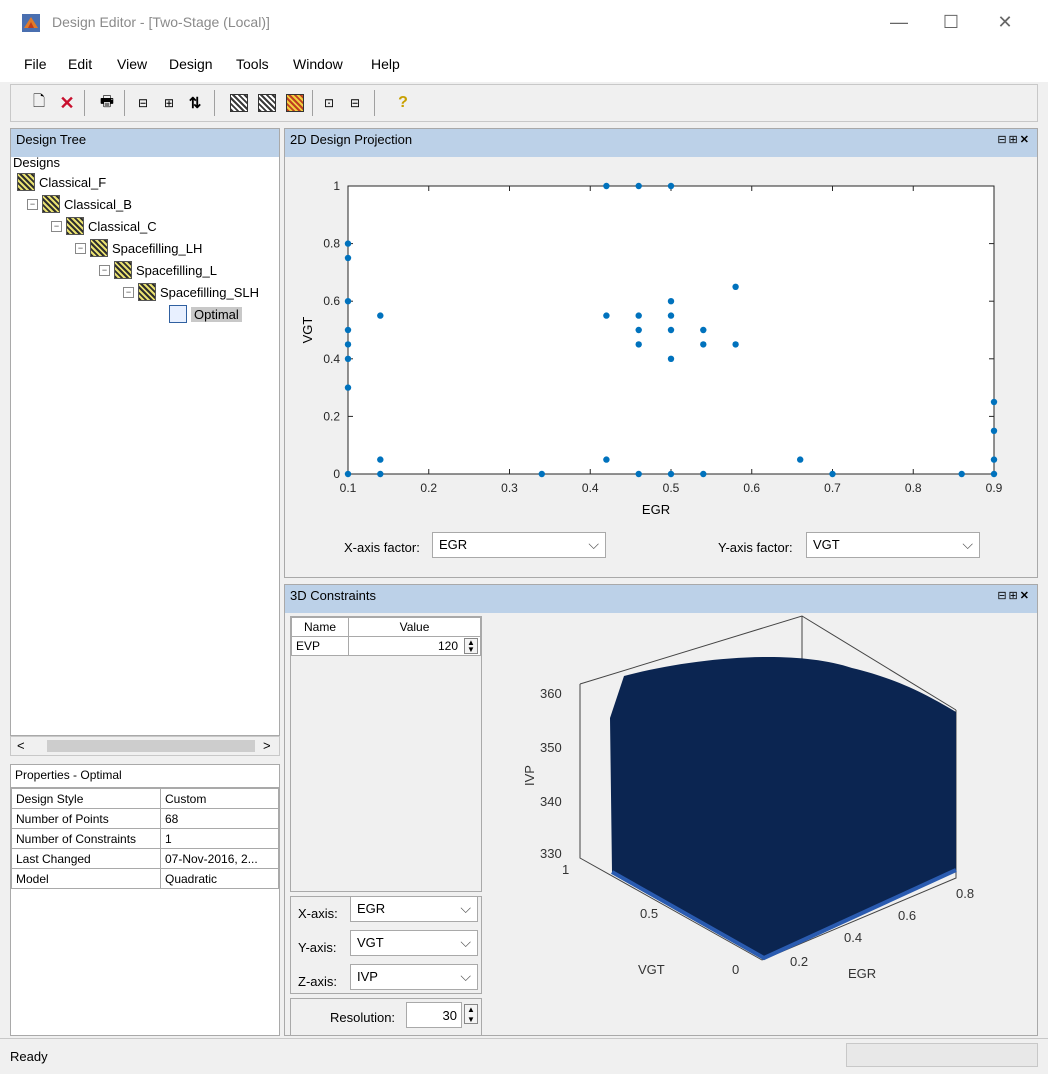 This screenshot has width=1048, height=1074. What do you see at coordinates (124, 103) in the screenshot?
I see `toolbar-separator` at bounding box center [124, 103].